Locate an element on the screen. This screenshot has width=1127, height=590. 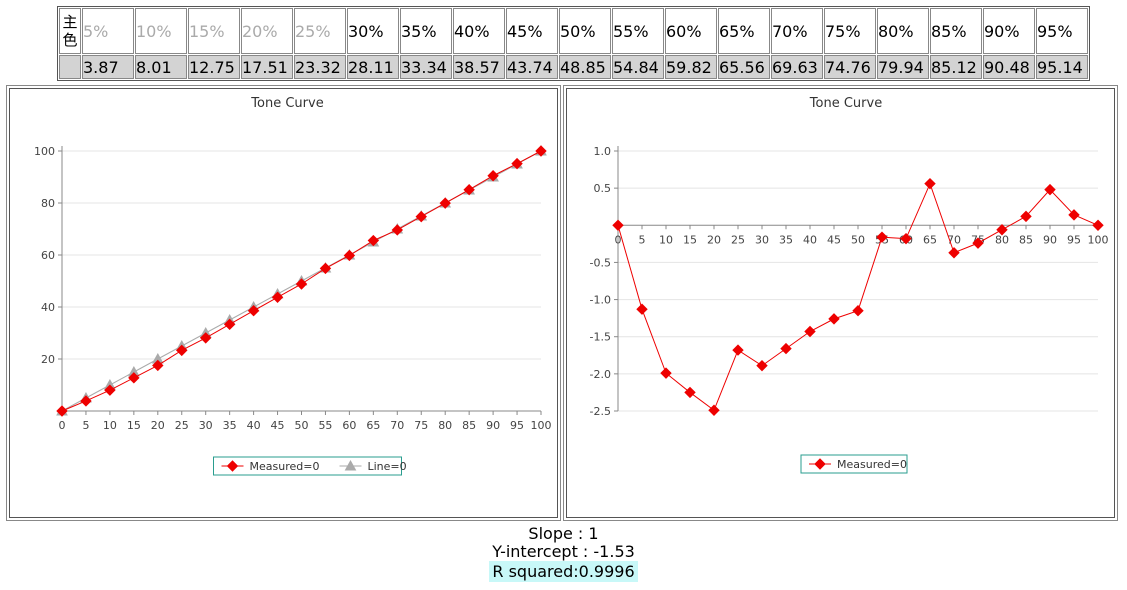
x-tick-label: 15 is located at coordinates (134, 425).